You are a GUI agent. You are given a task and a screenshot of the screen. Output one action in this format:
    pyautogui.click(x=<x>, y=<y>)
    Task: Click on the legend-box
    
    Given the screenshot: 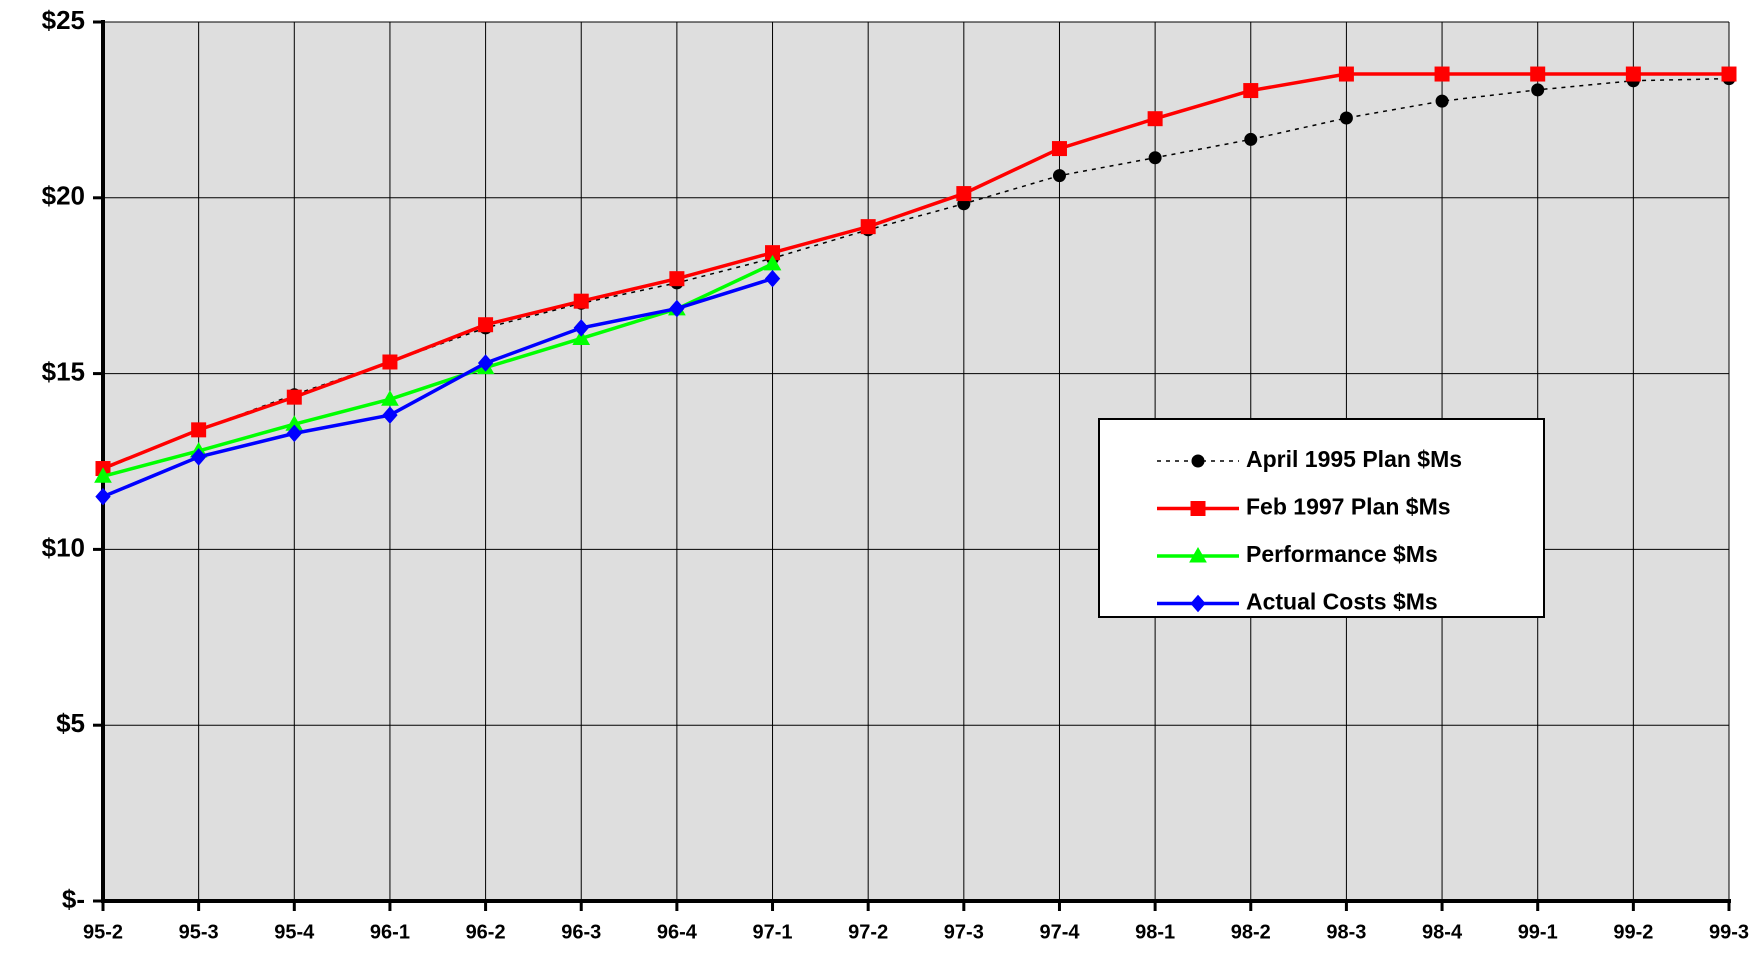 What is the action you would take?
    pyautogui.click(x=1321, y=518)
    